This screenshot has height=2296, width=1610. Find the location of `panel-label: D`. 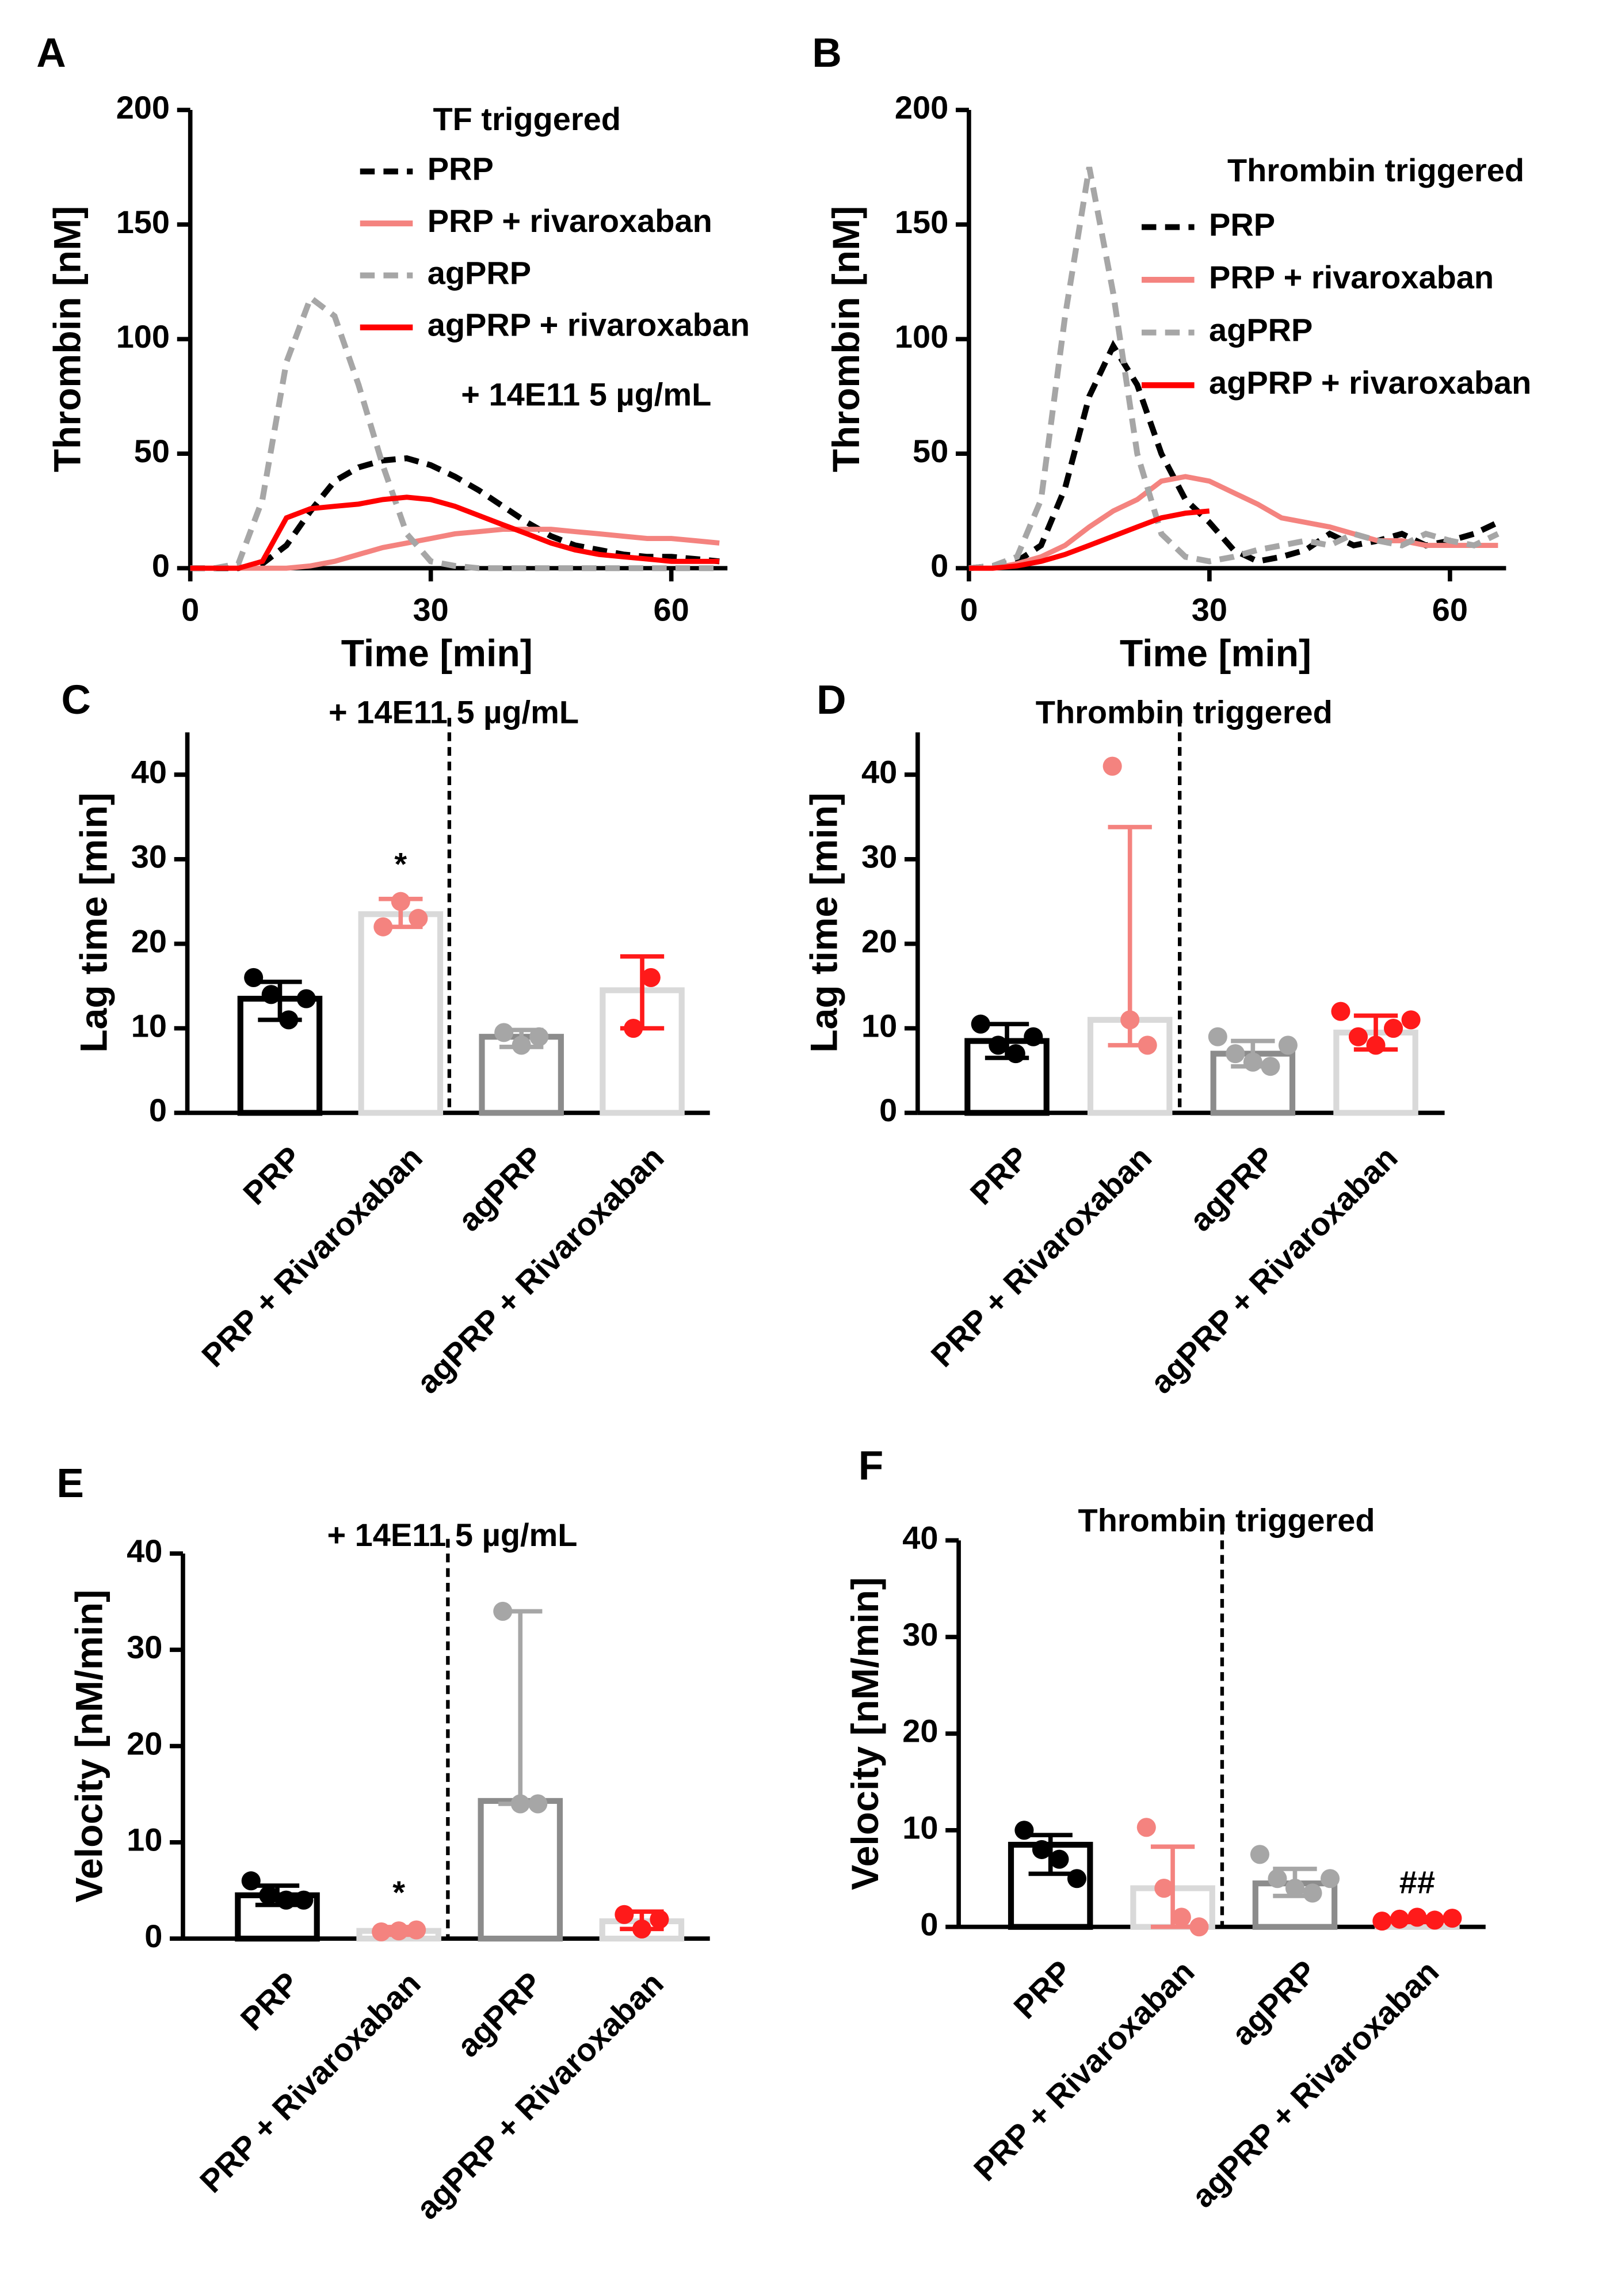

panel-label: D is located at coordinates (831, 700).